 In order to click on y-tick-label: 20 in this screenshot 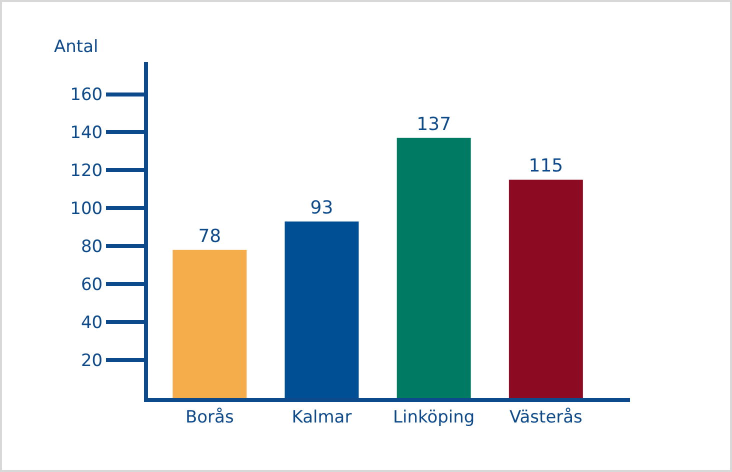, I will do `click(91, 360)`.